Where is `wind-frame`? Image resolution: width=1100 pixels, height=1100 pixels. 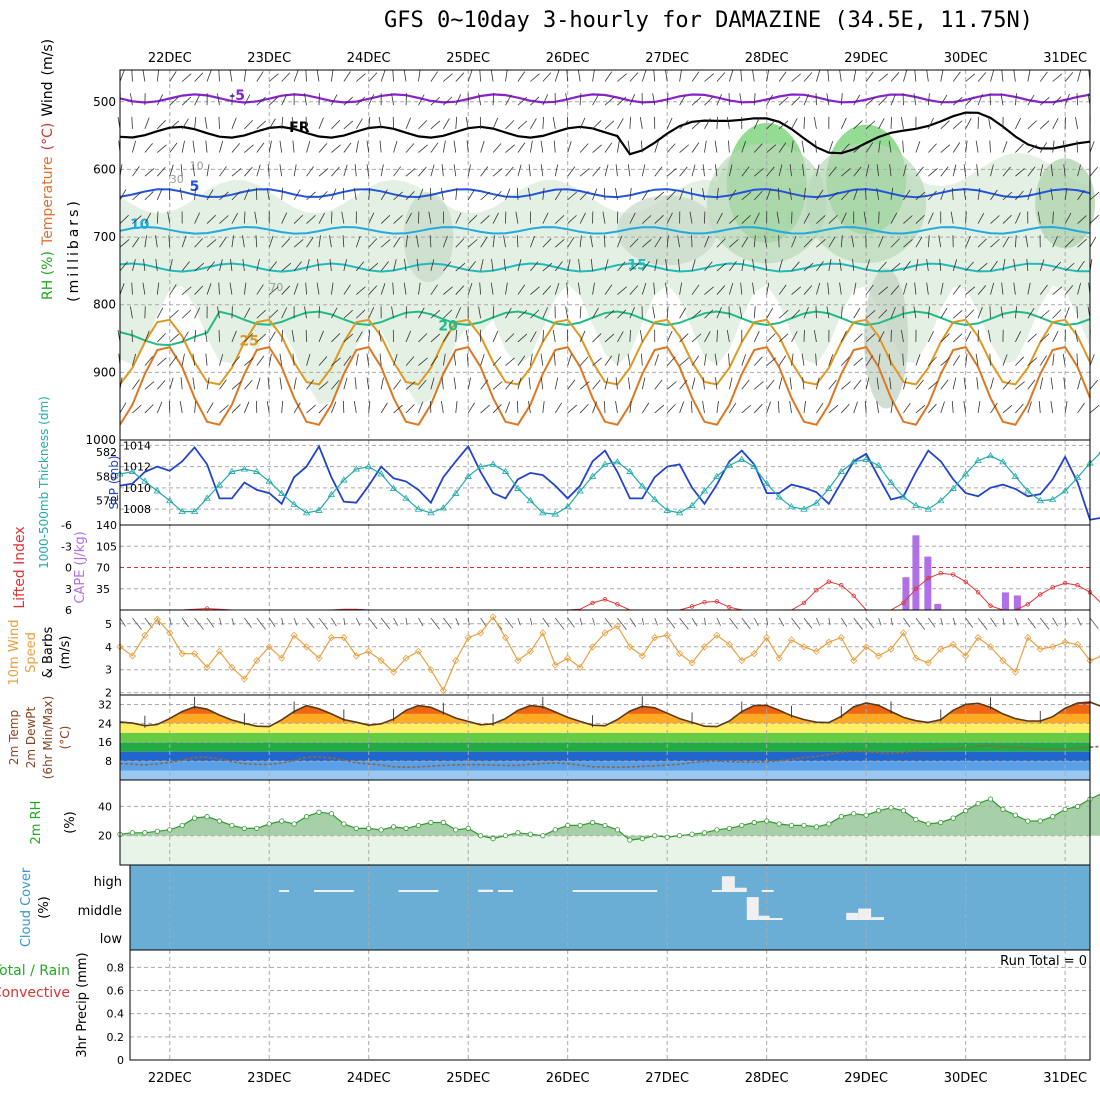
wind-frame is located at coordinates (605, 652).